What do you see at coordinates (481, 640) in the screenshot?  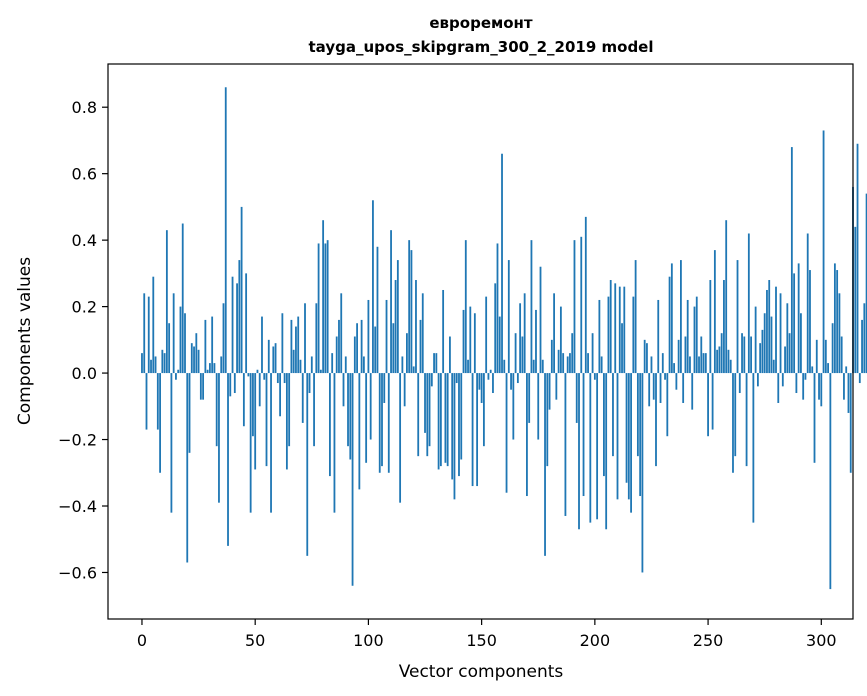 I see `x-tick-label: 150` at bounding box center [481, 640].